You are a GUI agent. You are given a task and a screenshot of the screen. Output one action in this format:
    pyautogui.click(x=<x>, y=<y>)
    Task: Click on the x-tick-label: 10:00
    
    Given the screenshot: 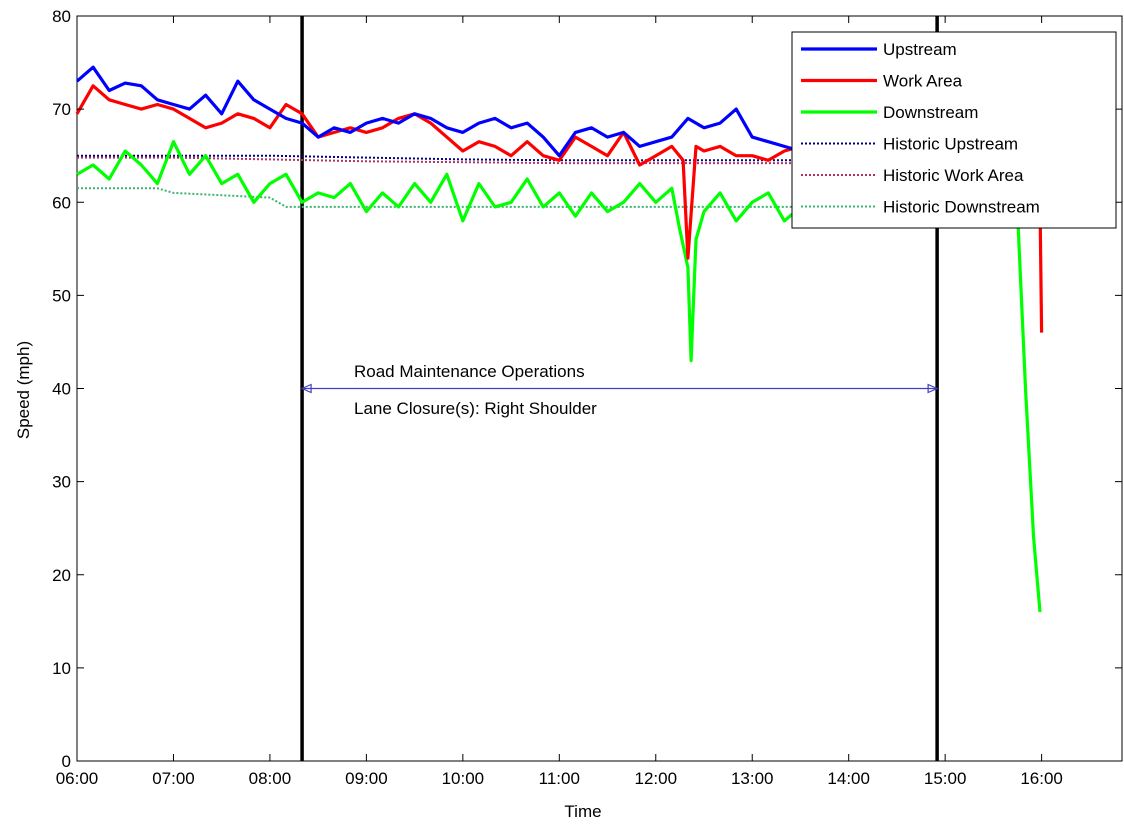 What is the action you would take?
    pyautogui.click(x=463, y=778)
    